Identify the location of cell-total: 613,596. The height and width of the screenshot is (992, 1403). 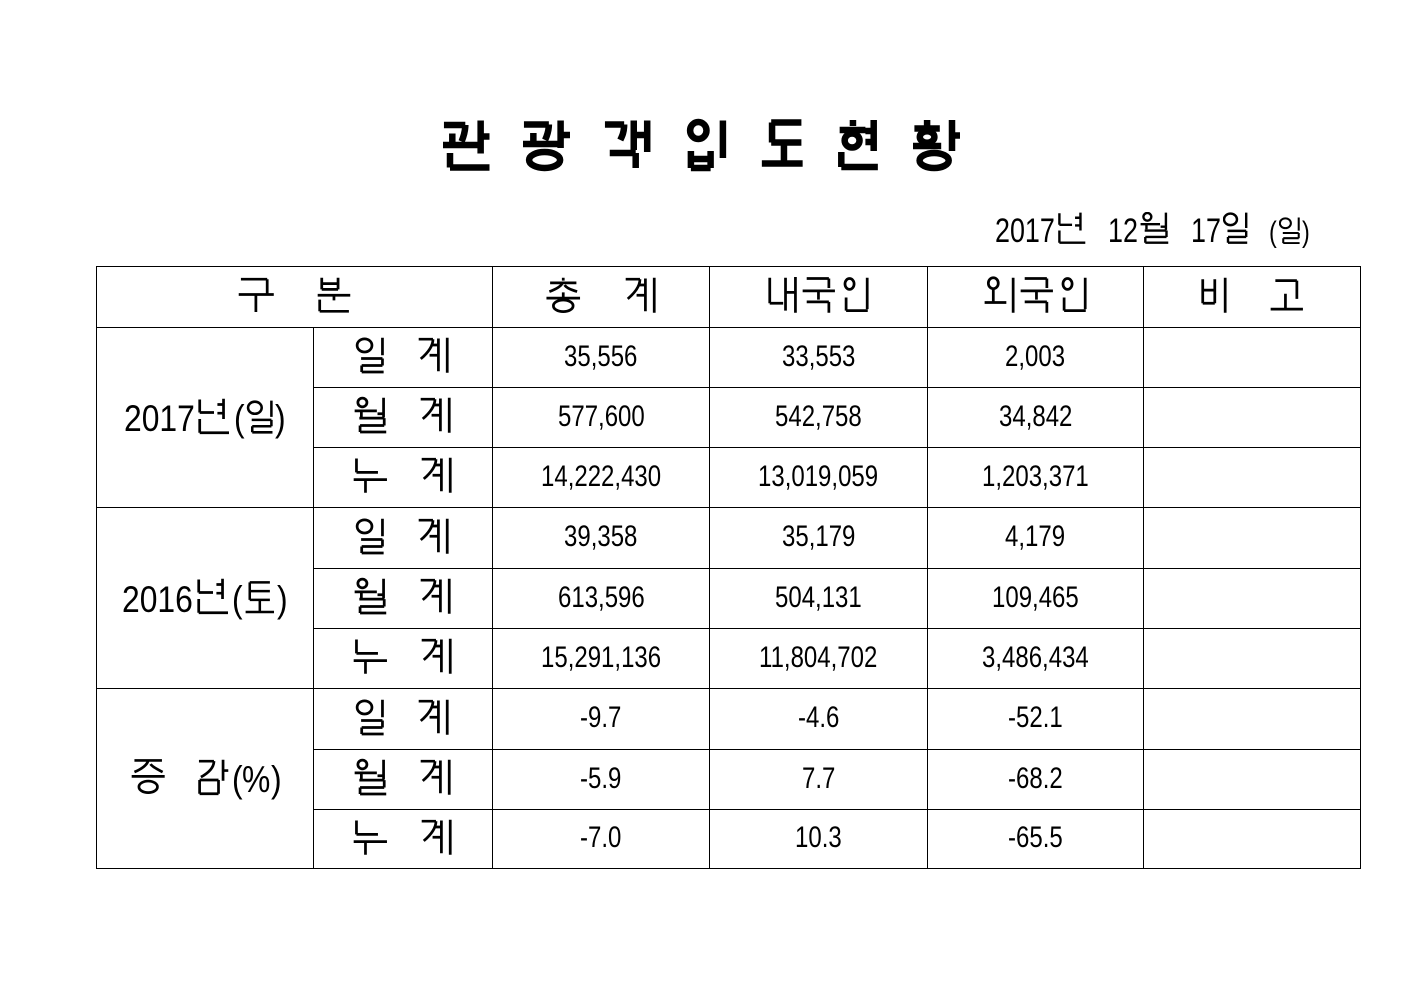
(601, 598).